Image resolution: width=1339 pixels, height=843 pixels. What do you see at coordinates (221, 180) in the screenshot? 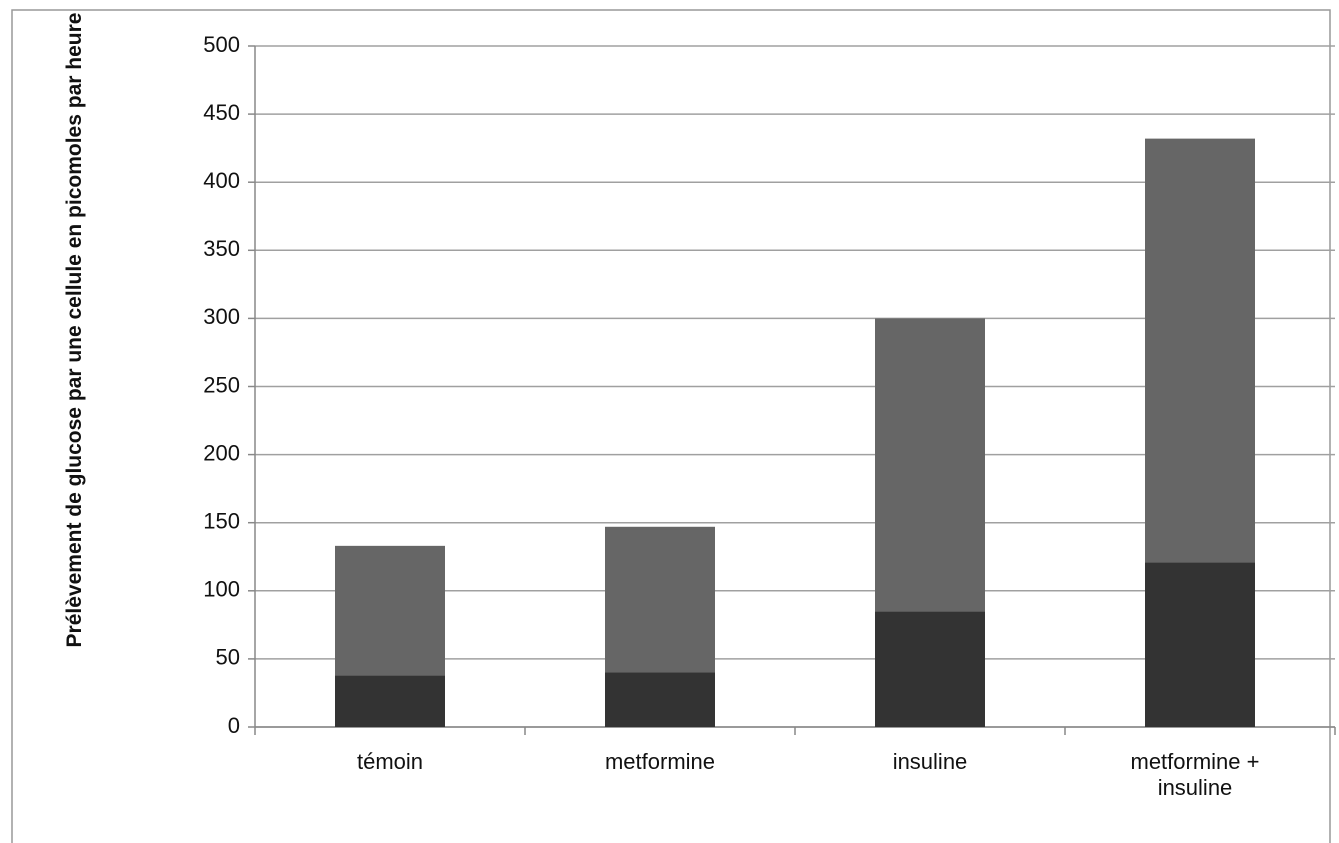
I see `y-tick-label: 400` at bounding box center [221, 180].